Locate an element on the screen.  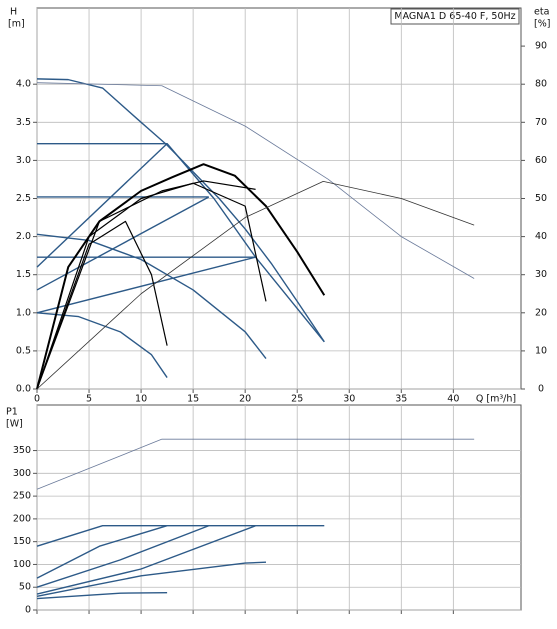
y2-tick-label: 30 is located at coordinates (541, 274).